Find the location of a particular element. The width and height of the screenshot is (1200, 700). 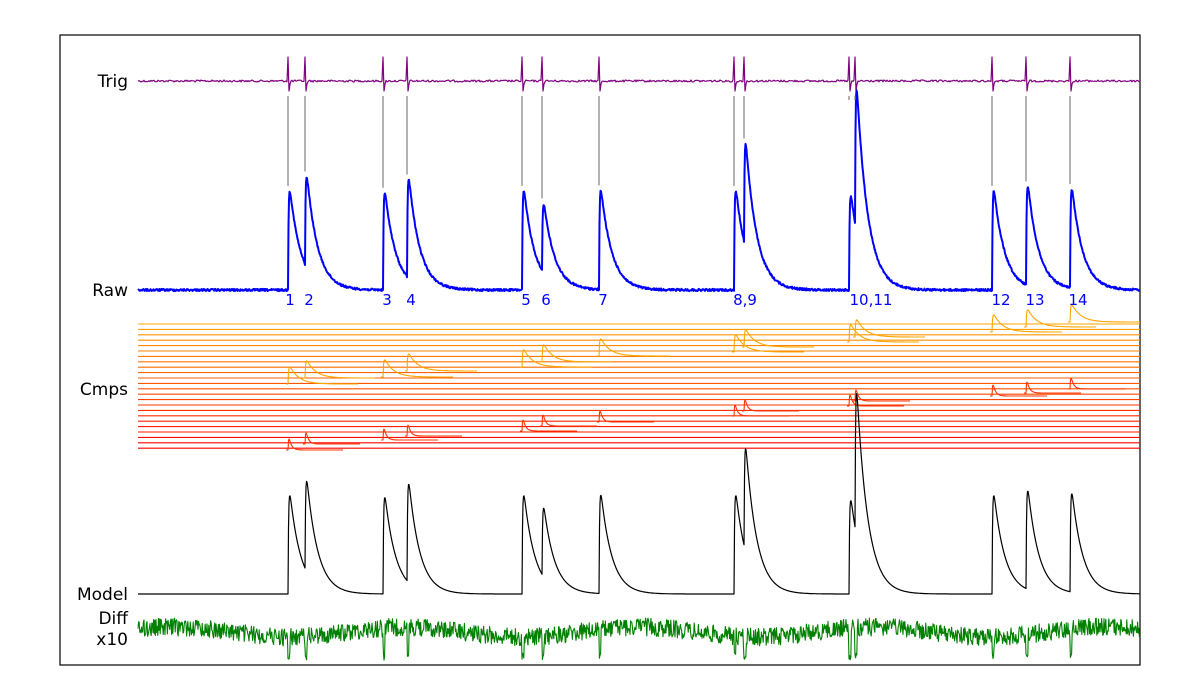

row-label-model: Model is located at coordinates (102, 595).